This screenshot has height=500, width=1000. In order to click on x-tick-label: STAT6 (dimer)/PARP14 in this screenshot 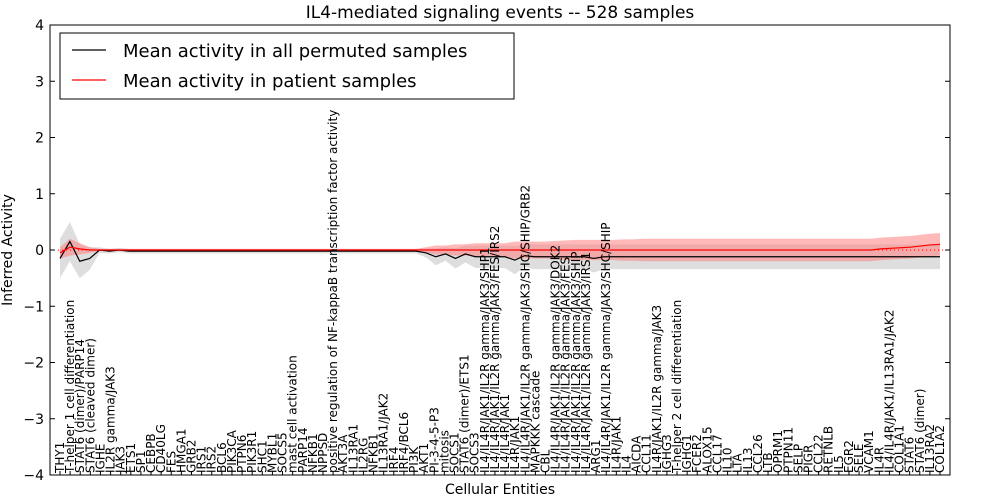, I will do `click(80, 406)`.